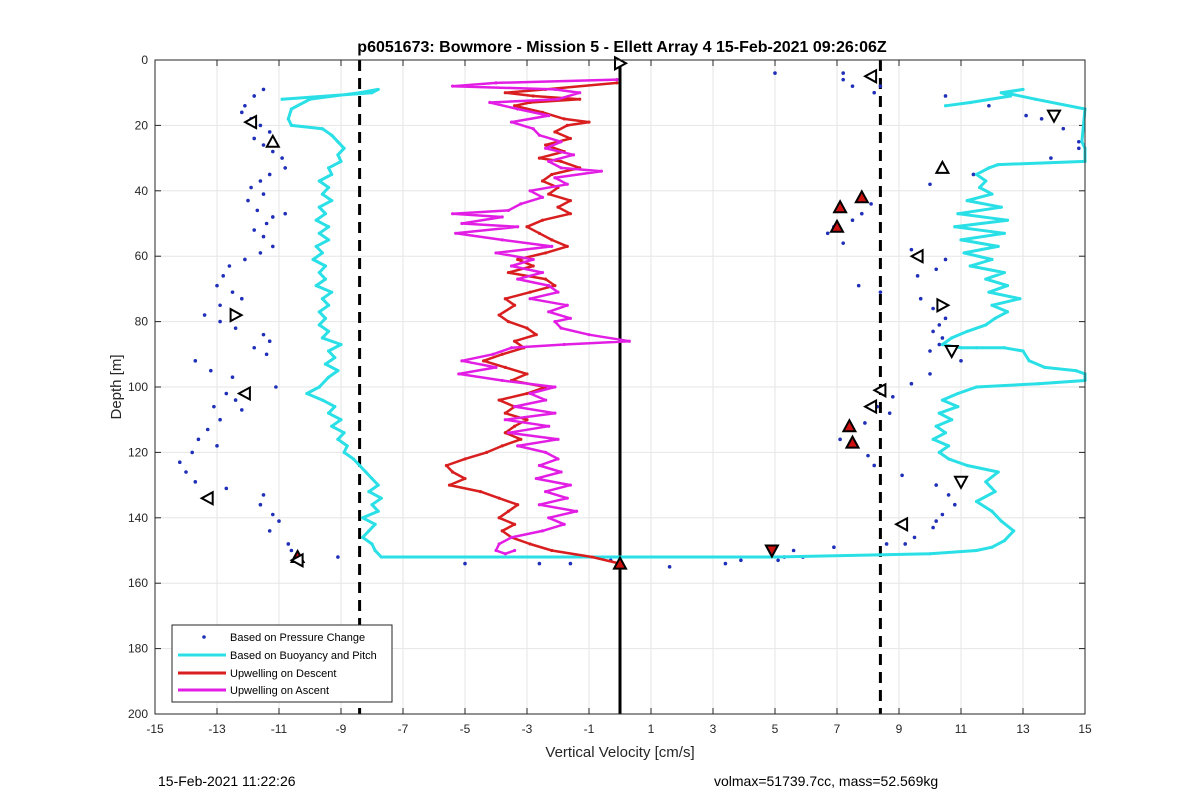 The width and height of the screenshot is (1200, 804). Describe the element at coordinates (227, 781) in the screenshot. I see `footer-timestamp: 15-Feb-2021 11:22:26` at that location.